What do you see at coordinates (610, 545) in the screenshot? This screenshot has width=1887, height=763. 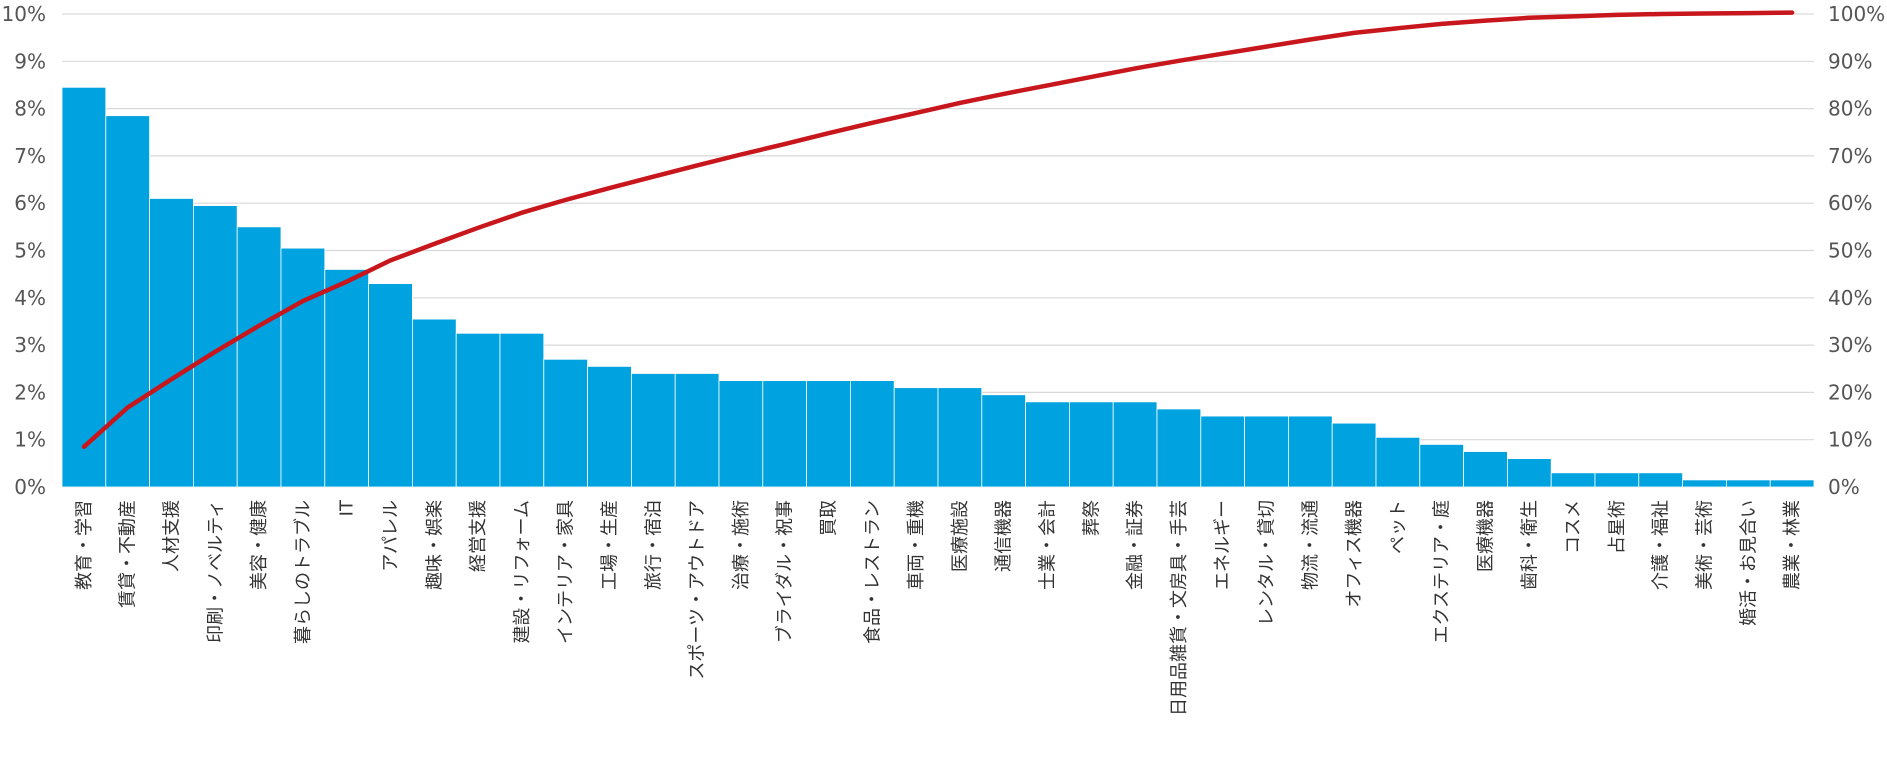 I see `category-label: 工場・生産` at bounding box center [610, 545].